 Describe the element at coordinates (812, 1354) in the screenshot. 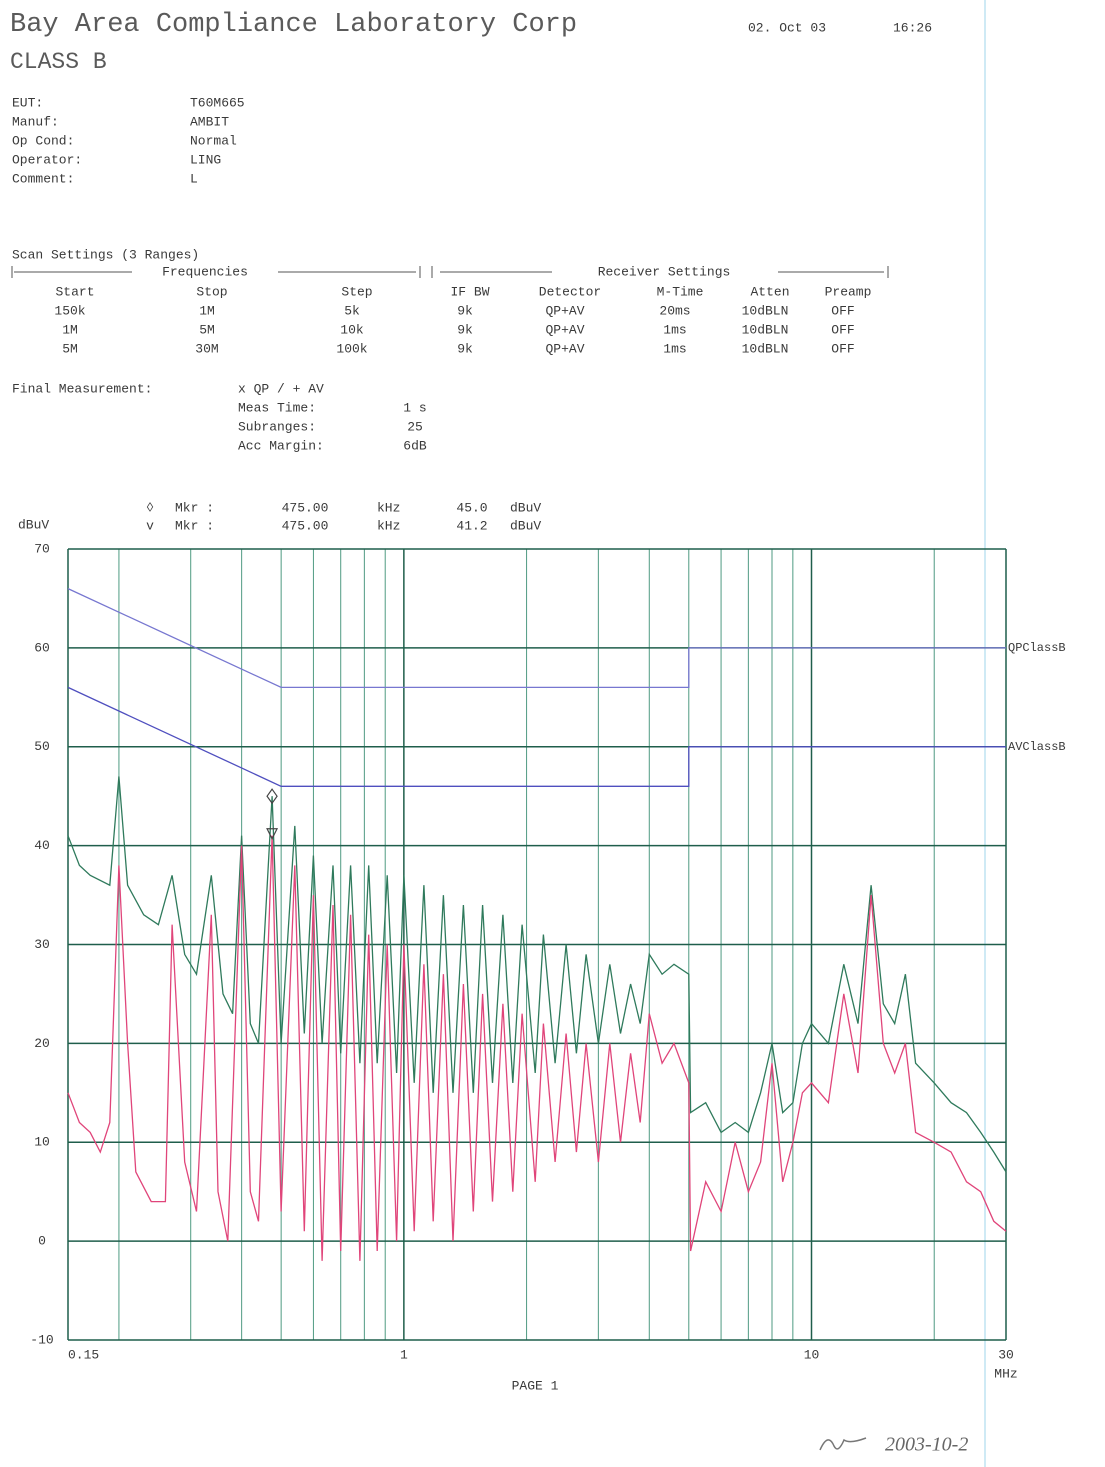

I see `x-tick-label: 10` at that location.